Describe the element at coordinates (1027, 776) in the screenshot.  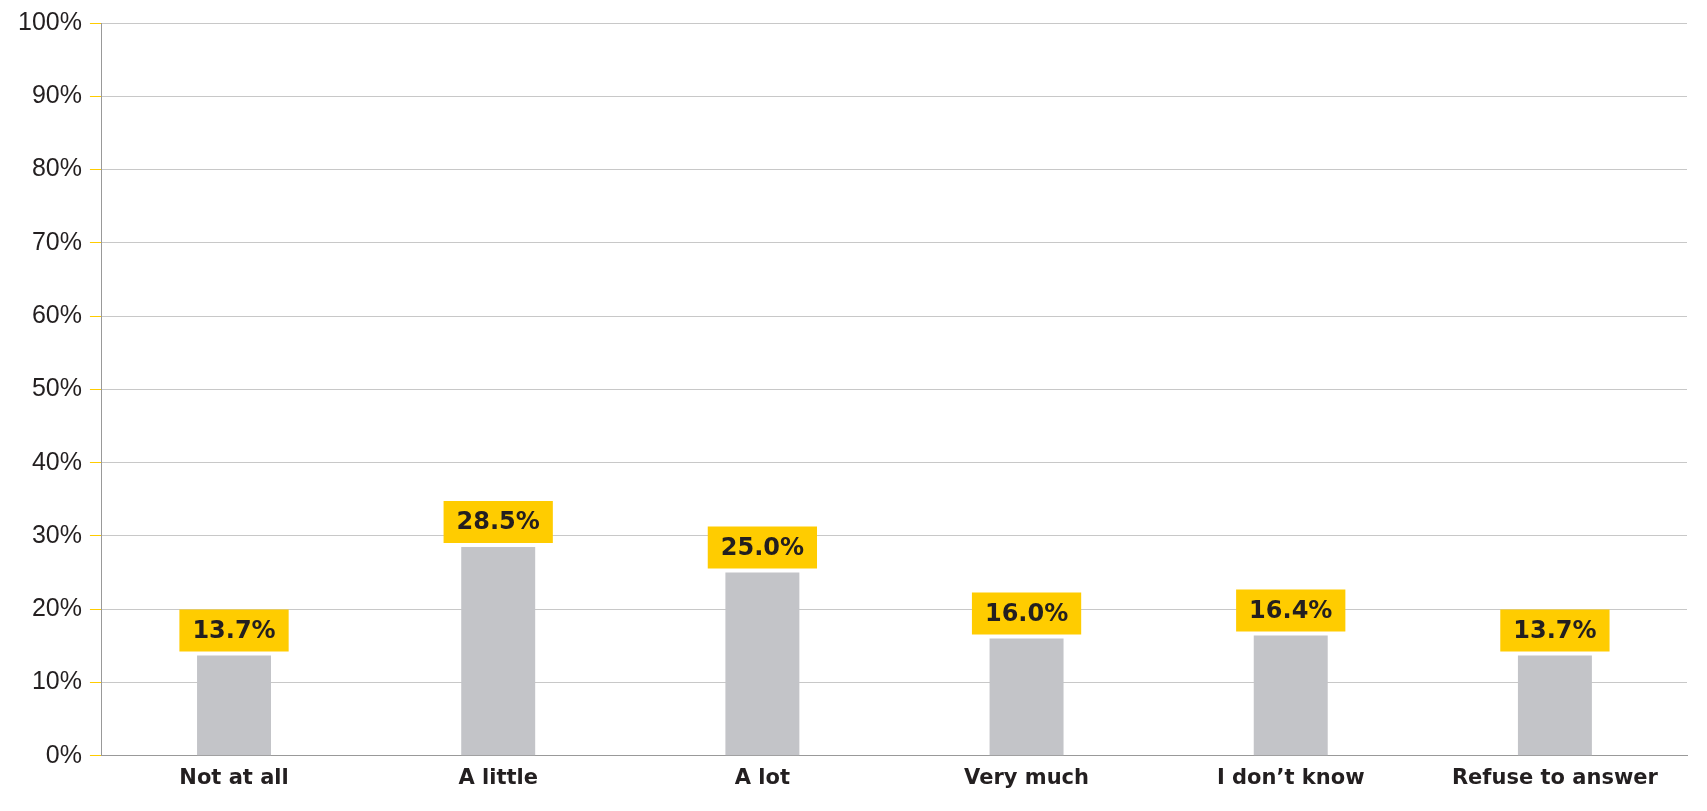
I see `x-tick-label: Very much` at that location.